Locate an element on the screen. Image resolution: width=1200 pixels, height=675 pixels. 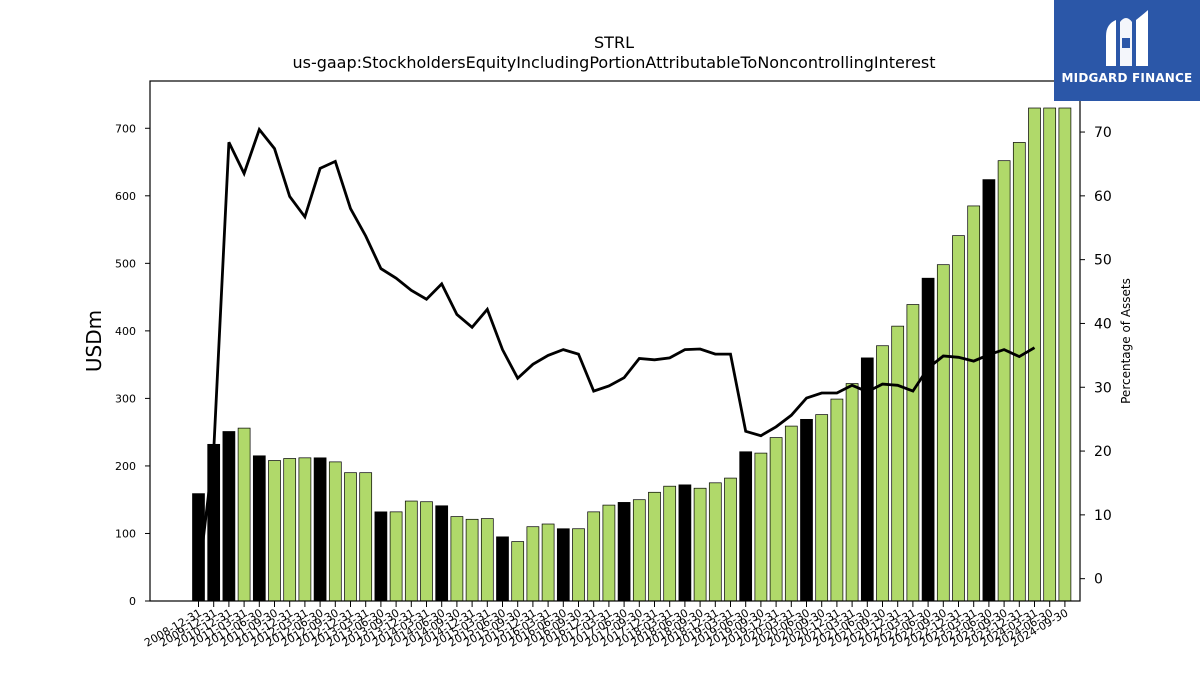
logo-text: MIDGARD FINANCE is located at coordinates (1127, 78).